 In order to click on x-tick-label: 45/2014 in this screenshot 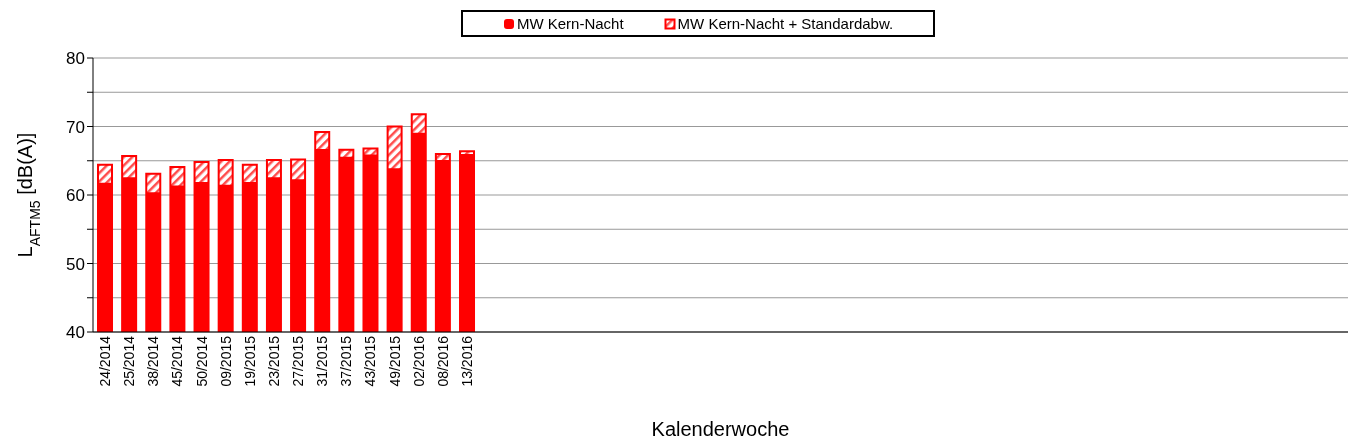, I will do `click(177, 361)`.